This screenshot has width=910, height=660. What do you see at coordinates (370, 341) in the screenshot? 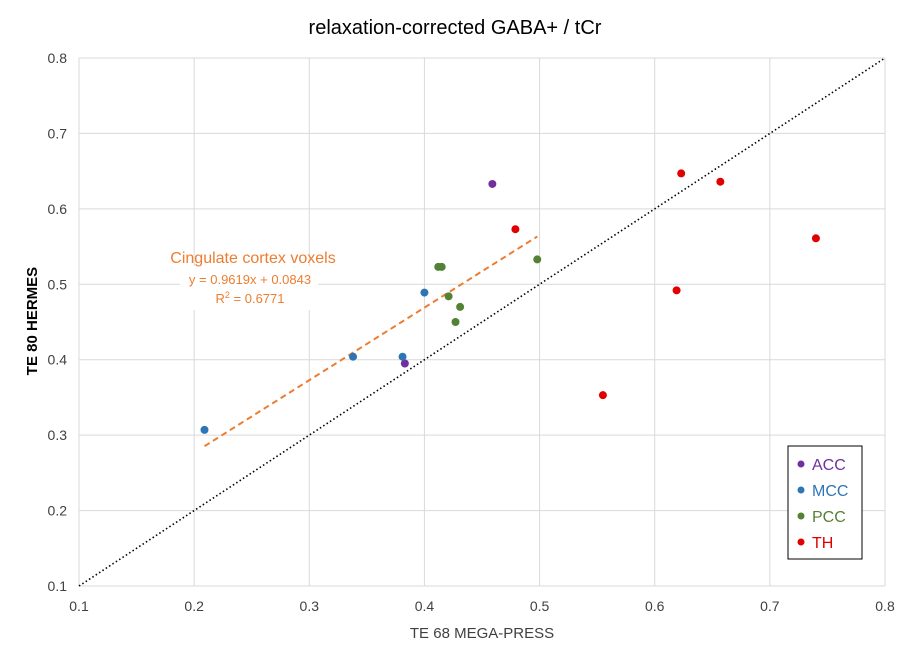
I see `trendline` at bounding box center [370, 341].